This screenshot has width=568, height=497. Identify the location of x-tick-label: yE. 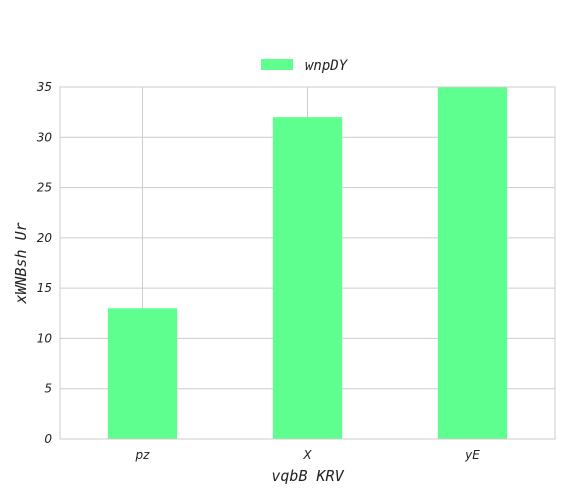
(472, 455).